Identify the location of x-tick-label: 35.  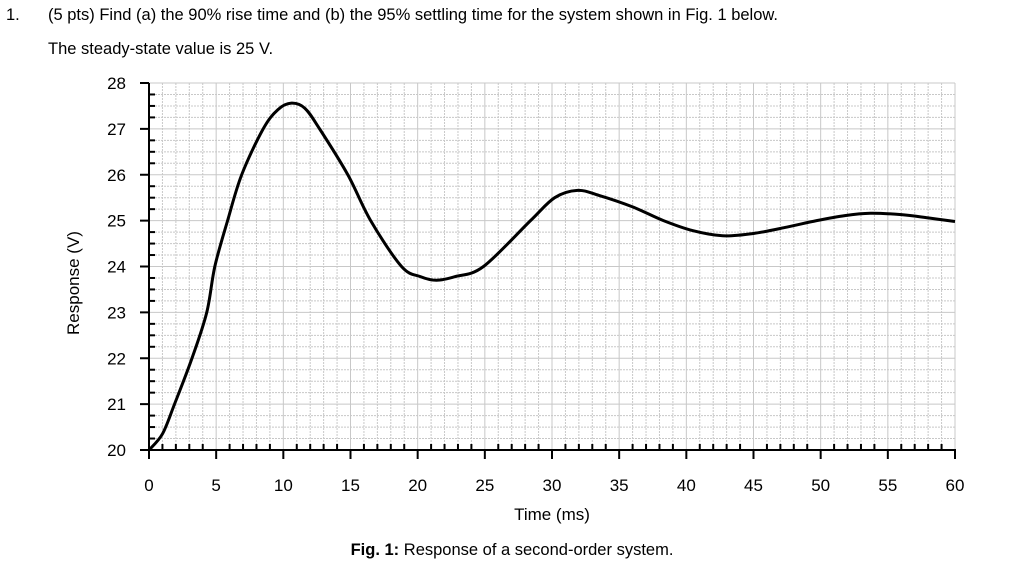
(619, 485).